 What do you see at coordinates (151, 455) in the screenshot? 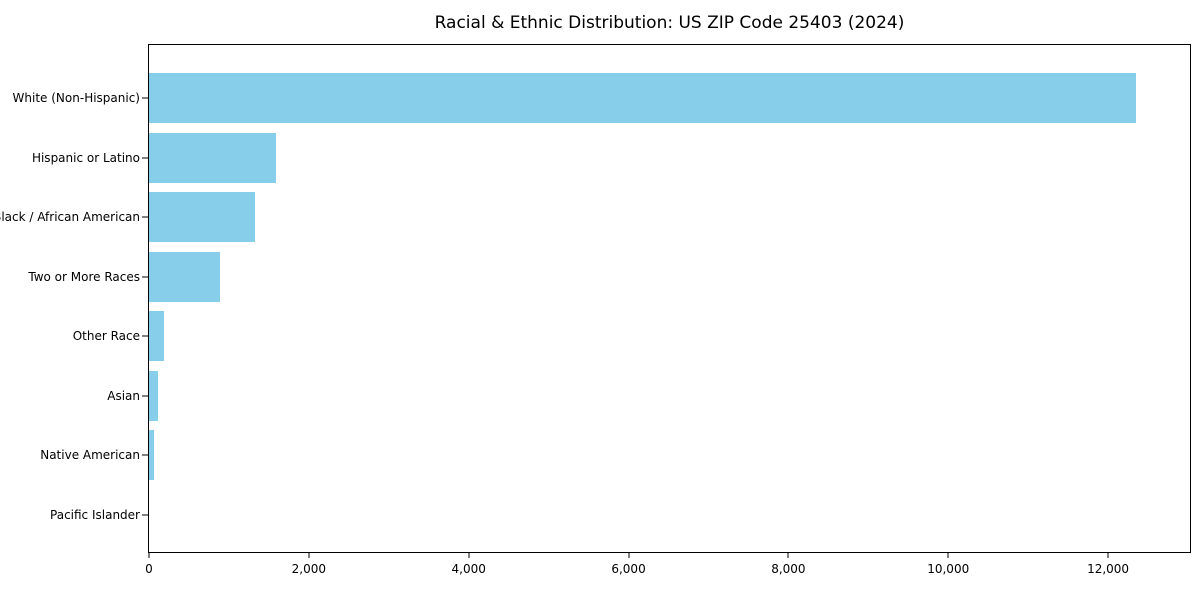
I see `bar-native-american` at bounding box center [151, 455].